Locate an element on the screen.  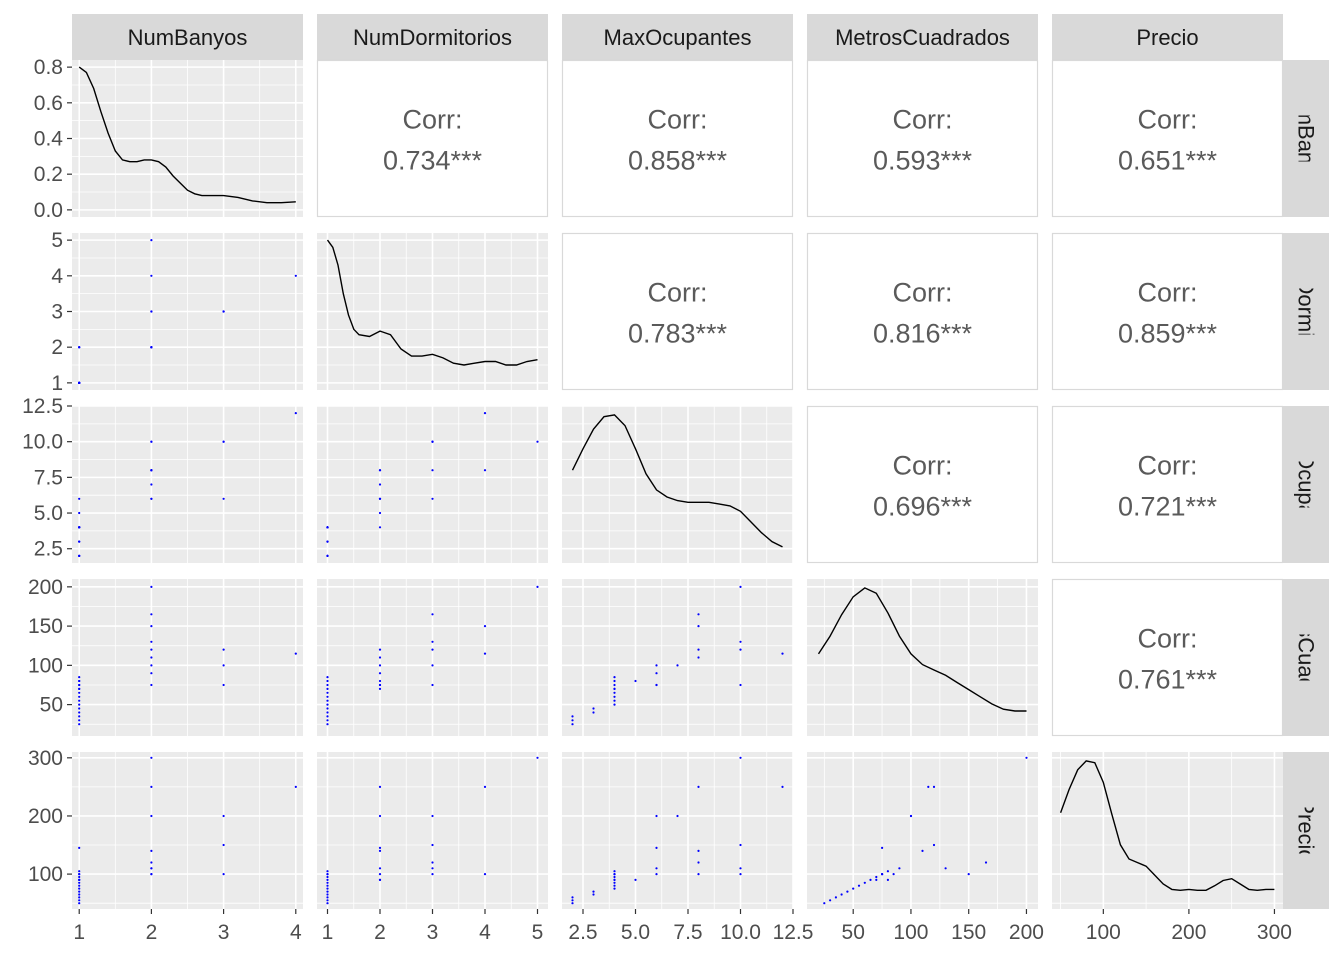
panel-NumDormitorios-Precio: Corr: 0.859*** is located at coordinates (1167, 311).